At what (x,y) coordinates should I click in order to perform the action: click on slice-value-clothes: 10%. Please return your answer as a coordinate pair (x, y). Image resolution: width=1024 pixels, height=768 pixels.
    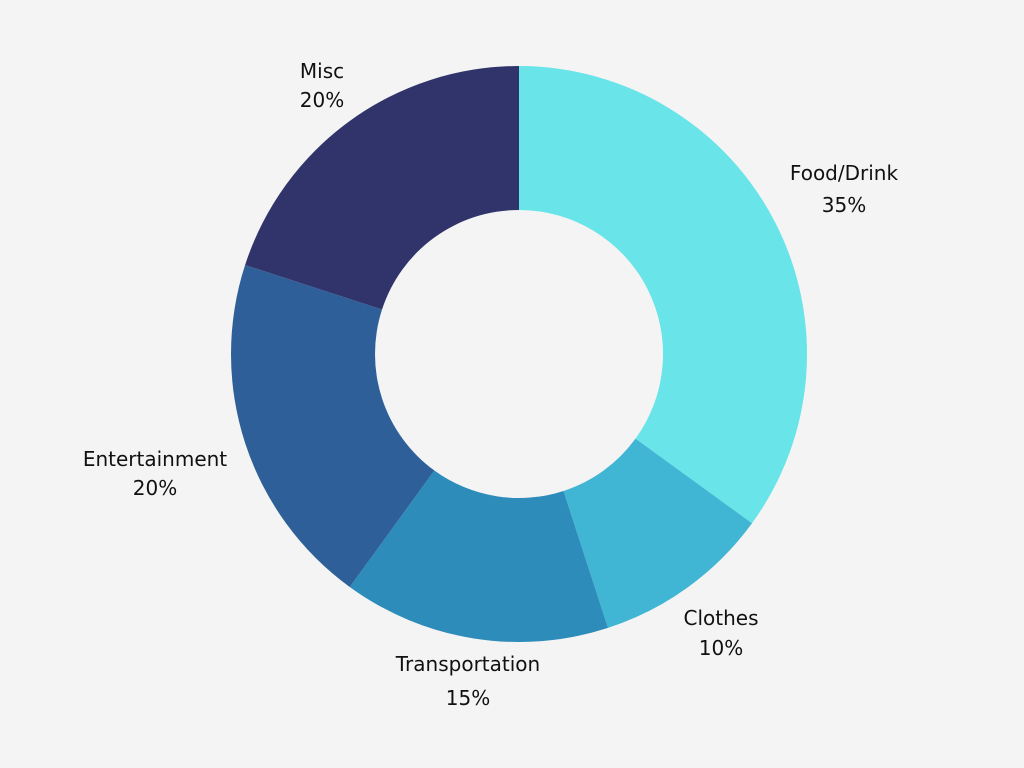
    Looking at the image, I should click on (721, 648).